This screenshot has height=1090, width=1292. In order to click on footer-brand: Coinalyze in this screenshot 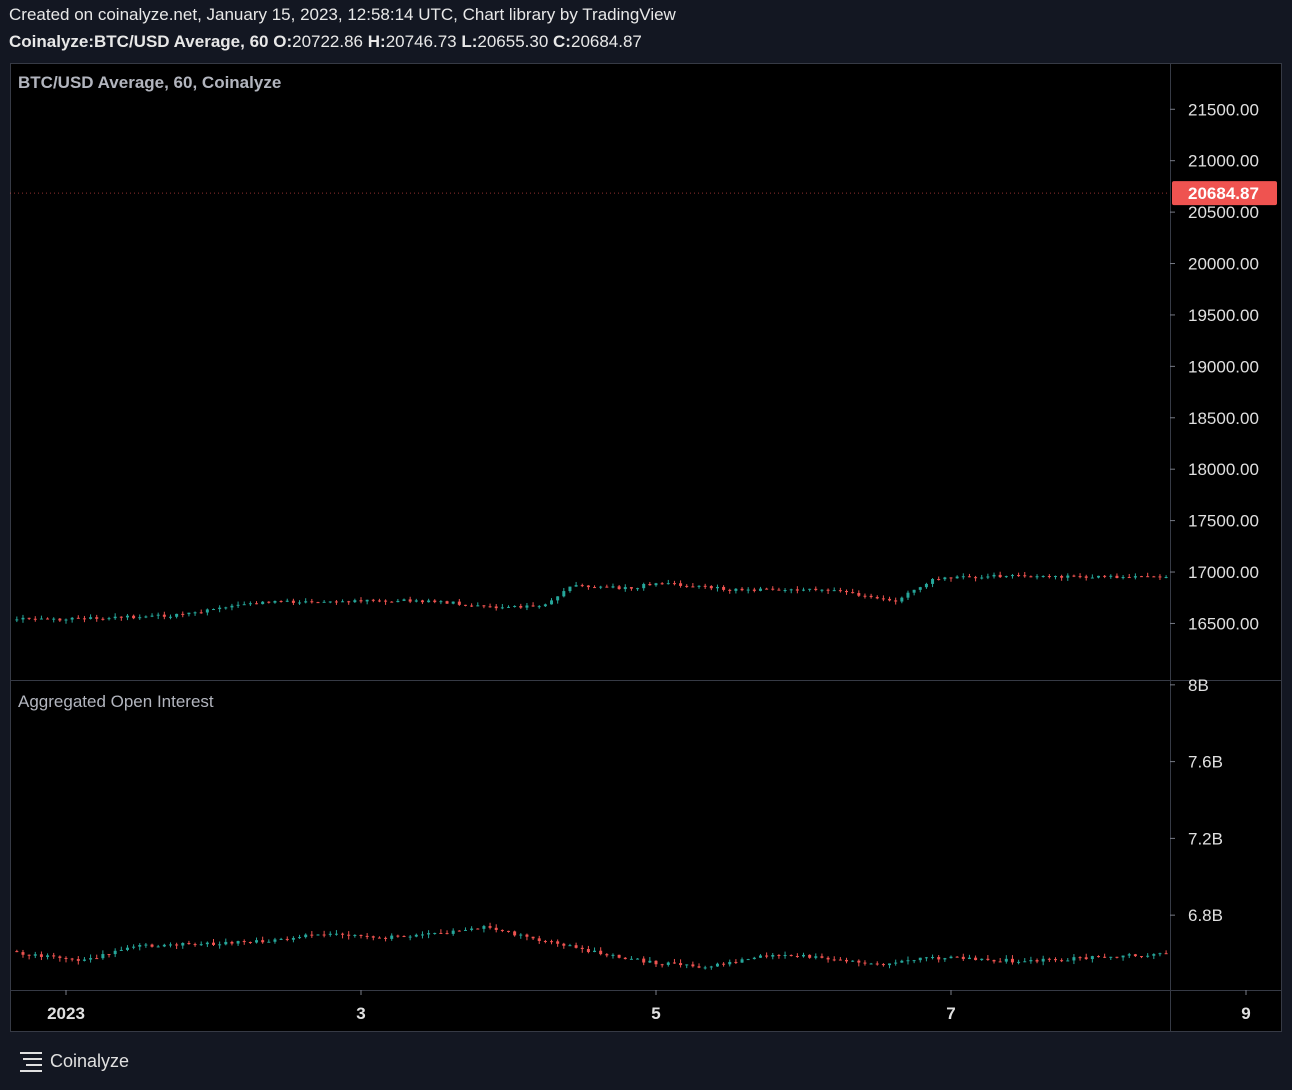, I will do `click(74, 1061)`.